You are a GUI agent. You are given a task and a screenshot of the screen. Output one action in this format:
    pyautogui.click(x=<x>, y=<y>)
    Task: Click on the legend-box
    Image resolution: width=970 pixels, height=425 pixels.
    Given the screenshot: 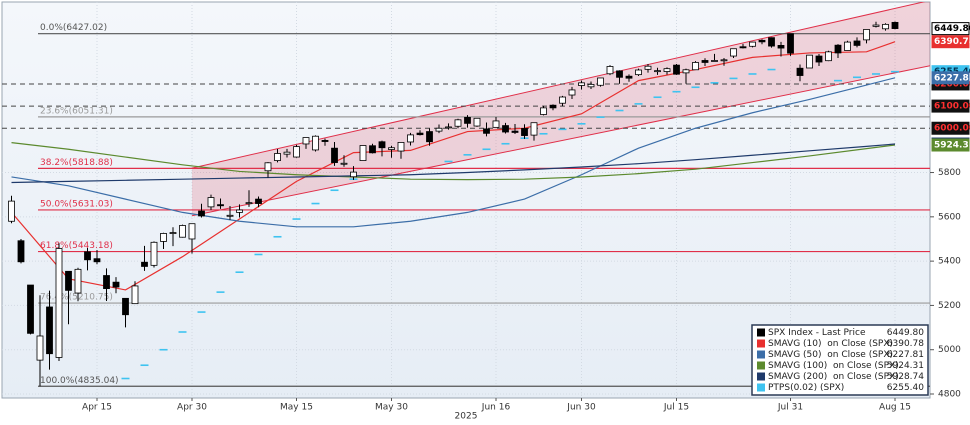 What is the action you would take?
    pyautogui.click(x=840, y=360)
    